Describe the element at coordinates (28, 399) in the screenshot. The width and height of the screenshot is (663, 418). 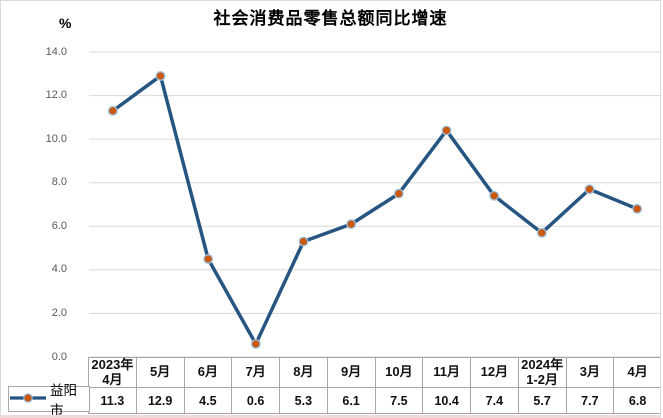
I see `legend-line-marker-icon` at that location.